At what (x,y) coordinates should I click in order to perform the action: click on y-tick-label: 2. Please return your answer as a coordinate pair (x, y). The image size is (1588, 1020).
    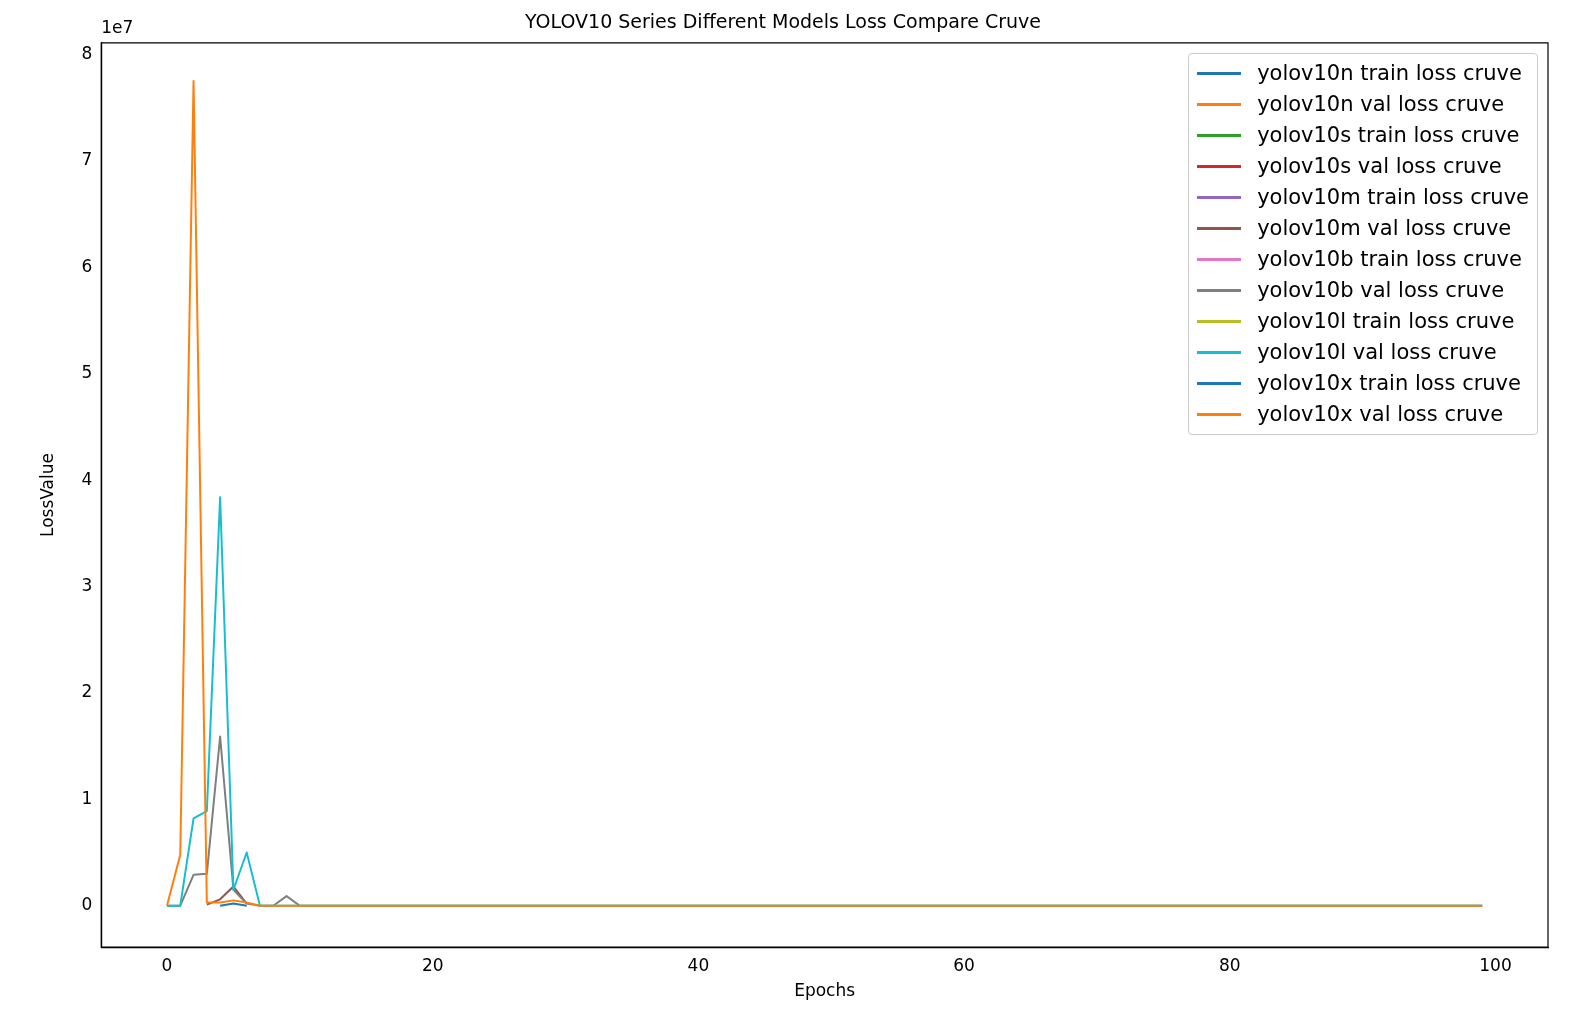
    Looking at the image, I should click on (87, 691).